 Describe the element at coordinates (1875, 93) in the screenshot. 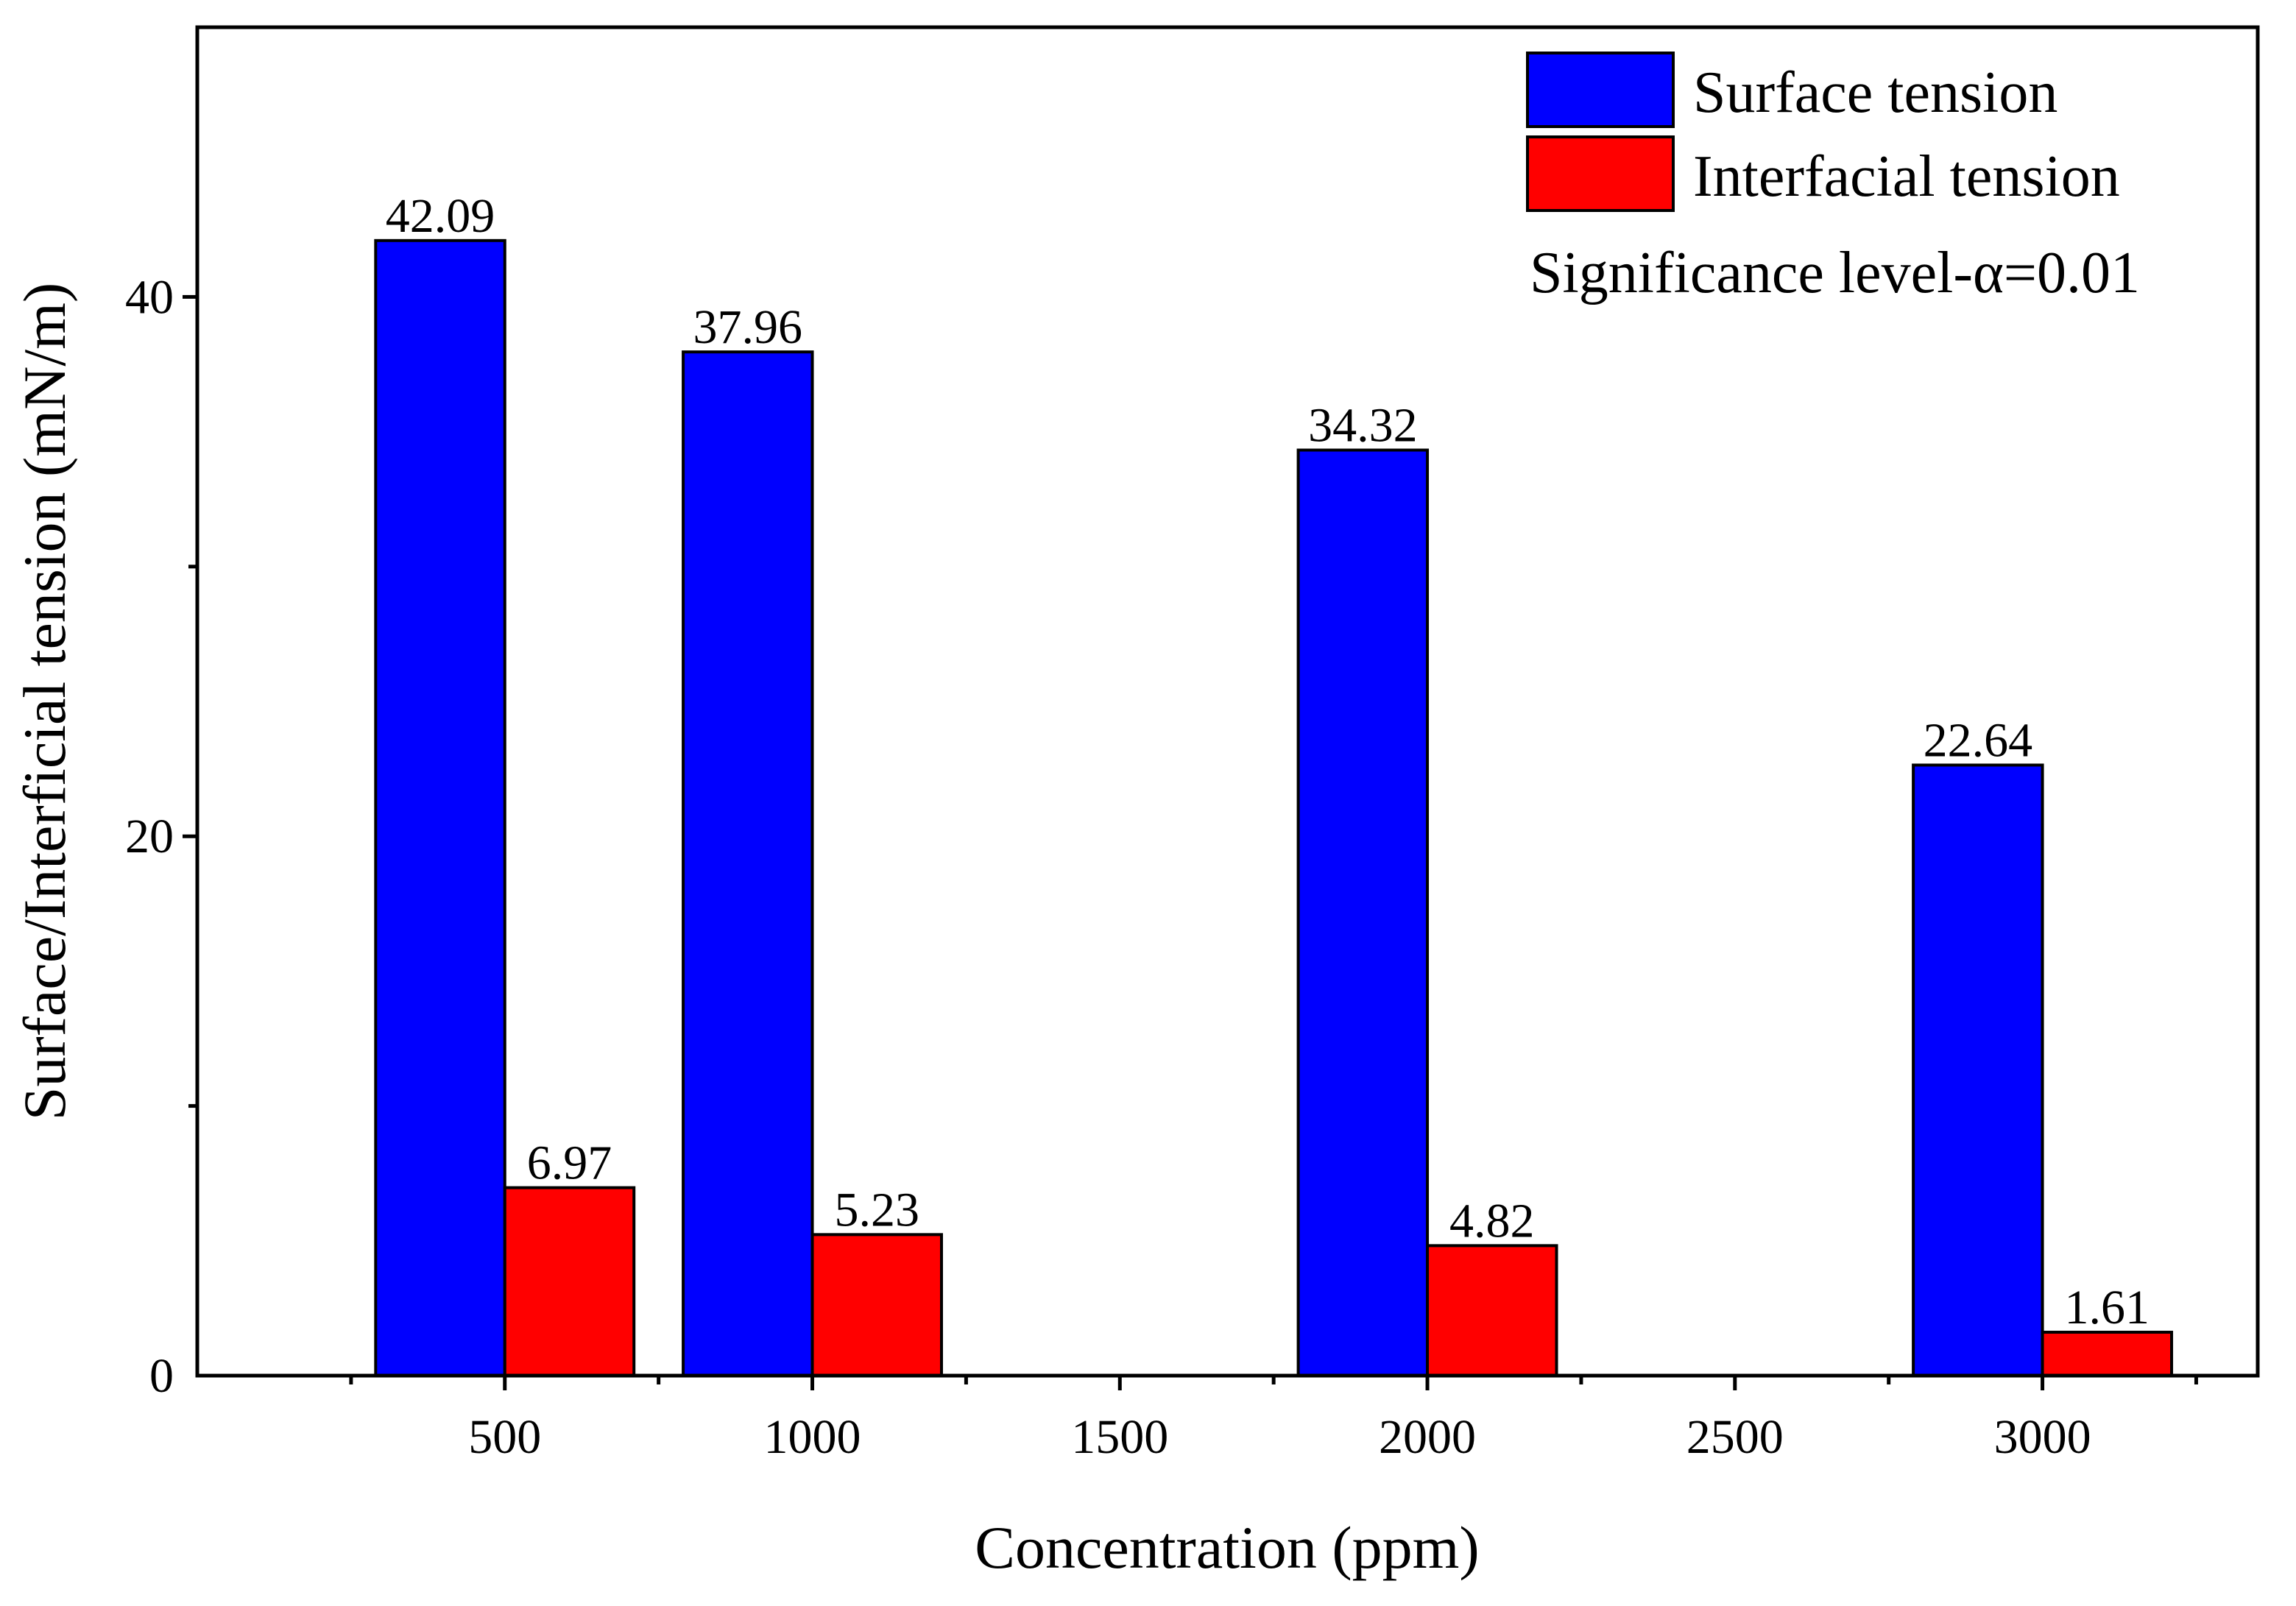

I see `legend-label-surface-tension: Surface tension` at that location.